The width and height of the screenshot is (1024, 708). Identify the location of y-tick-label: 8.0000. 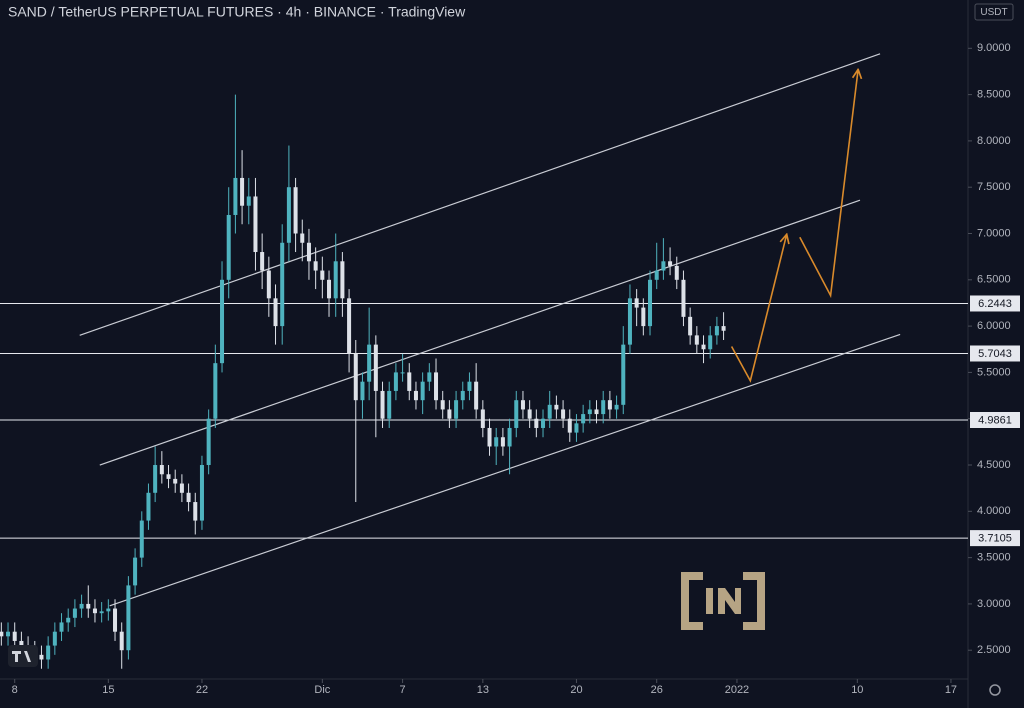
(994, 141).